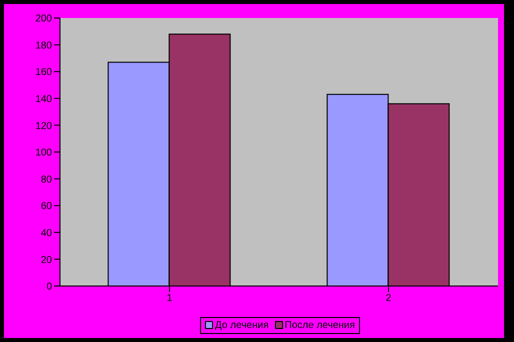 Image resolution: width=514 pixels, height=342 pixels. I want to click on y-tick-label: 60, so click(46, 206).